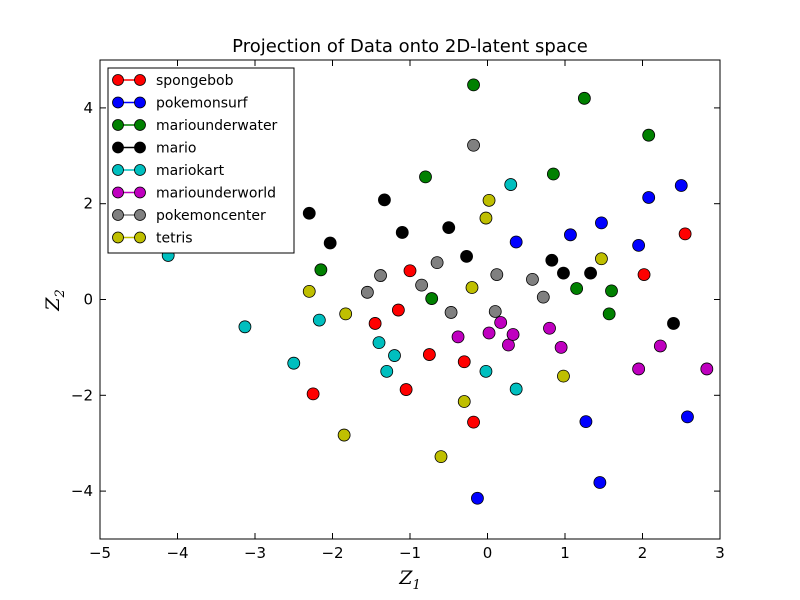 The height and width of the screenshot is (600, 800). I want to click on x-tick-label: −2, so click(332, 553).